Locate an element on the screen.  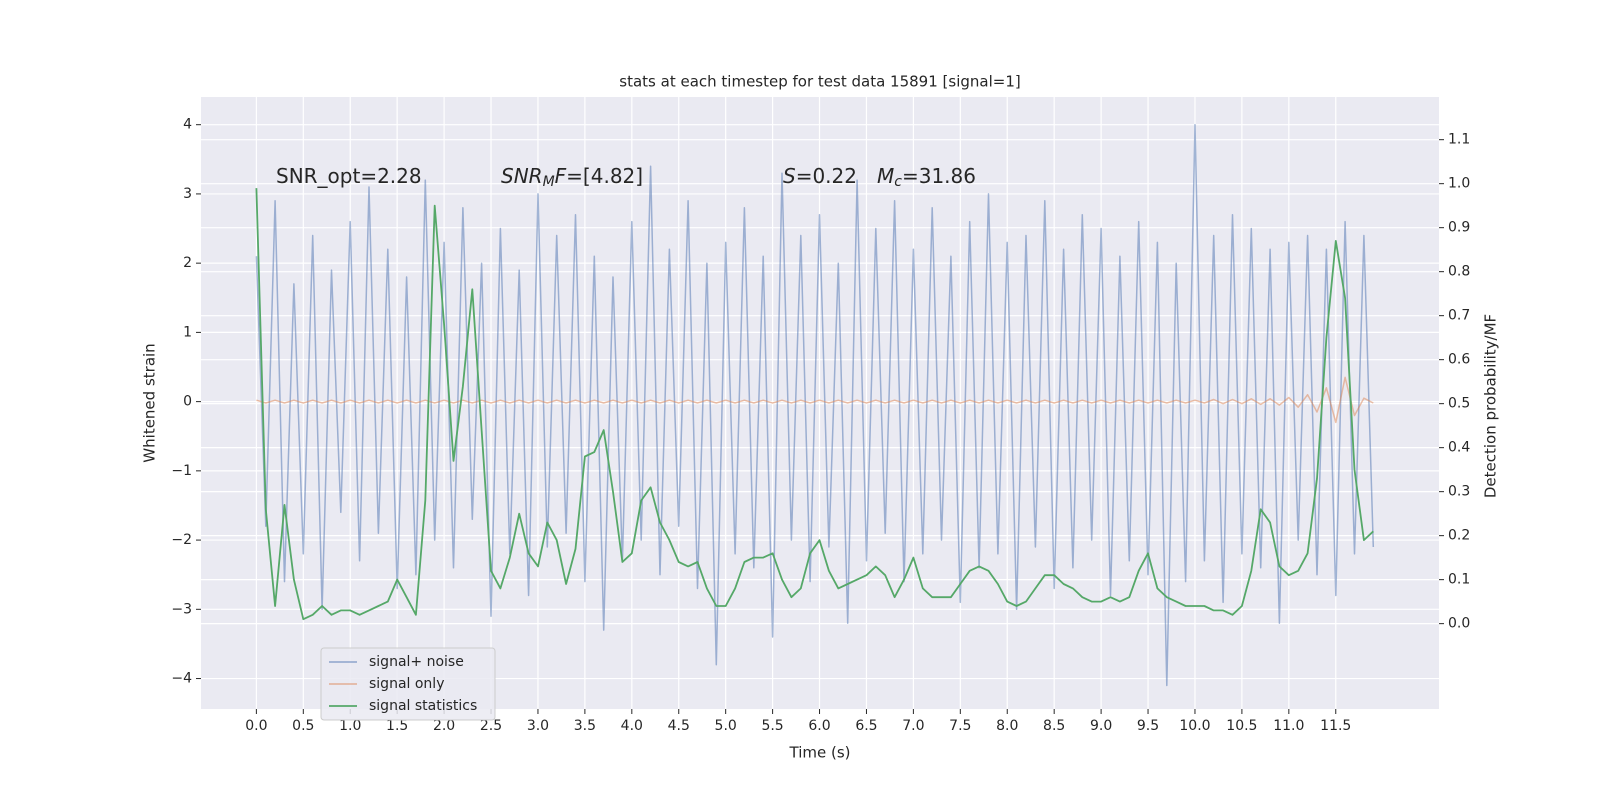
legend-label: signal only is located at coordinates (406, 684).